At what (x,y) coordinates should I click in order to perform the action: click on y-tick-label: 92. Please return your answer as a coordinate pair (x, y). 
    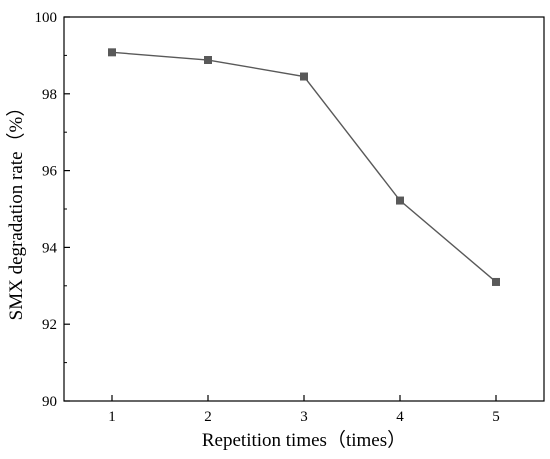
    Looking at the image, I should click on (49, 325).